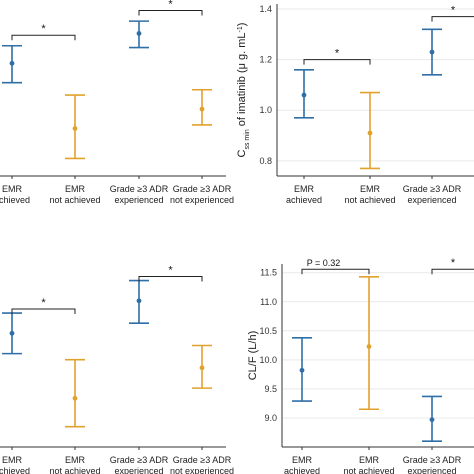 The height and width of the screenshot is (474, 474). Describe the element at coordinates (270, 389) in the screenshot. I see `y-tick-label: 9.5` at that location.